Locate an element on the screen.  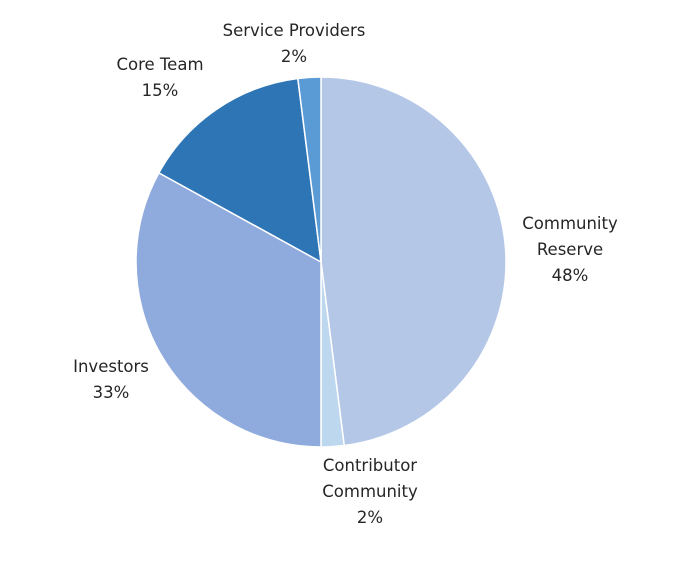
slice-name-label: Investors is located at coordinates (111, 366).